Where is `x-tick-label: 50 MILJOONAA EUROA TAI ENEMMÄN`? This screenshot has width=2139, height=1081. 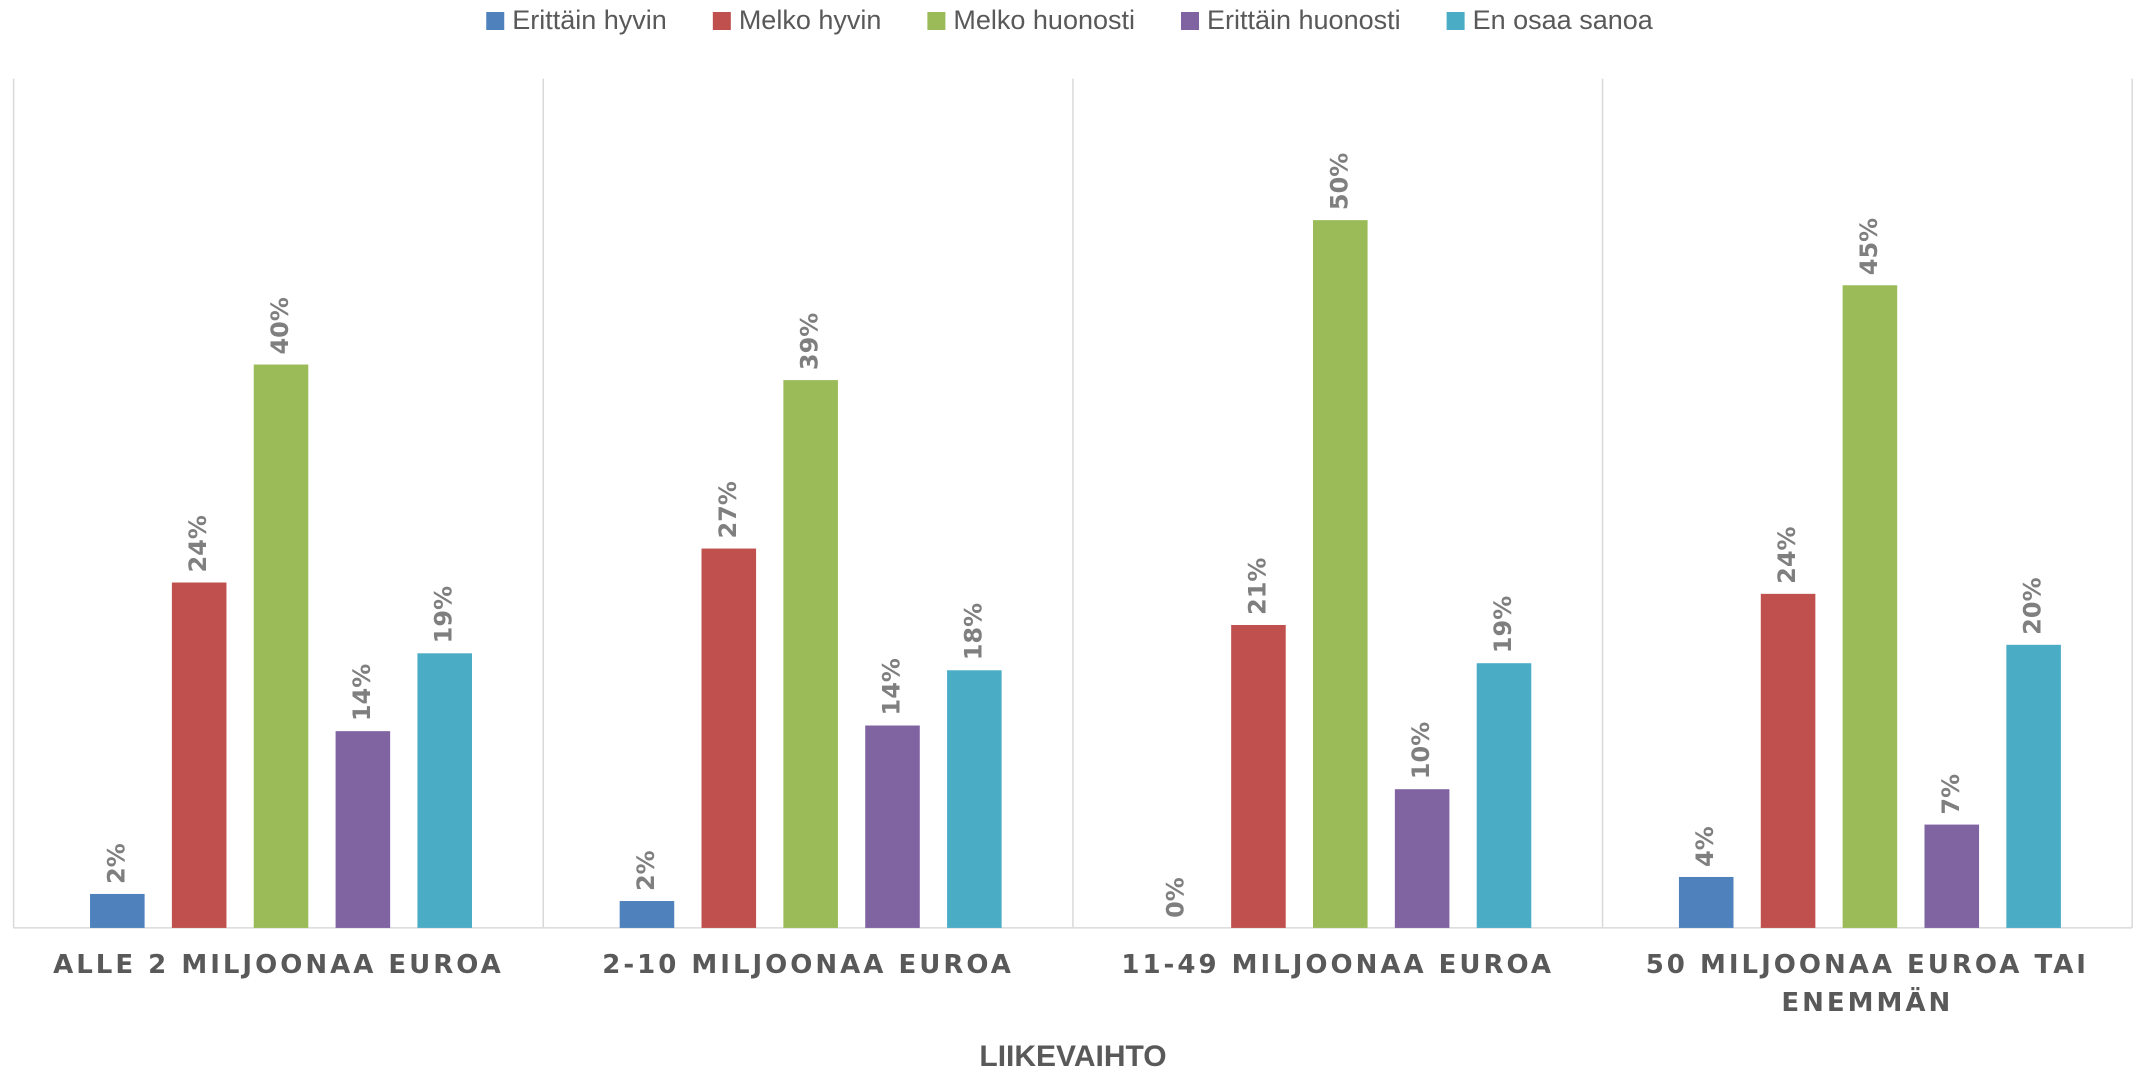 x-tick-label: 50 MILJOONAA EUROA TAI ENEMMÄN is located at coordinates (1867, 983).